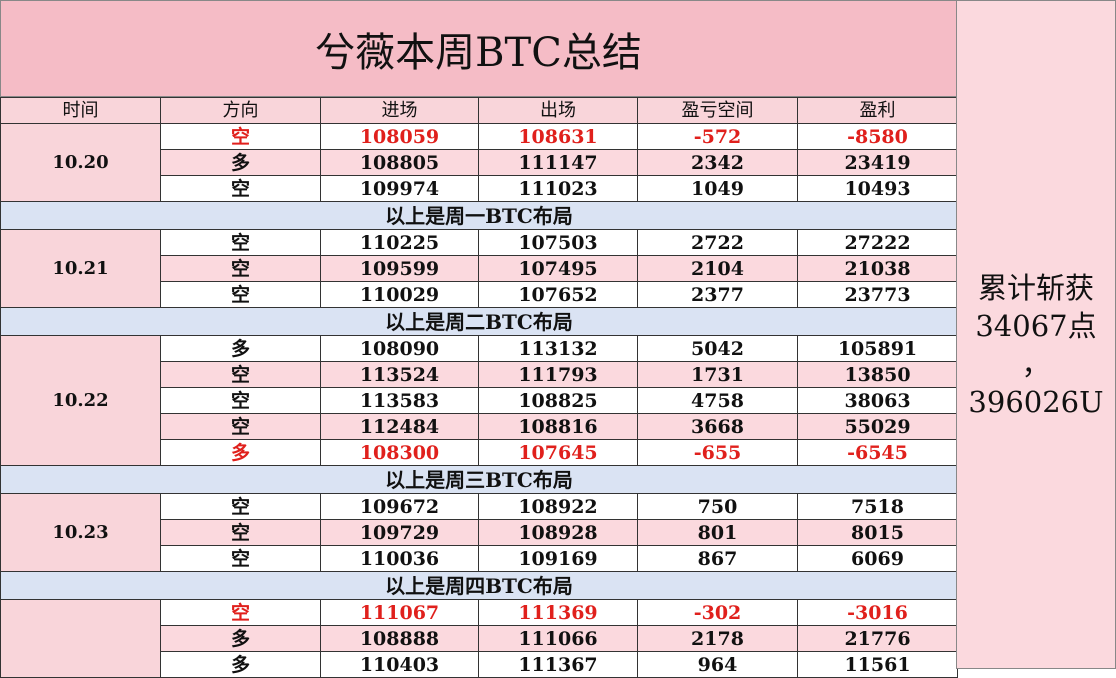  I want to click on total-label: 累计斩获, so click(1035, 287).